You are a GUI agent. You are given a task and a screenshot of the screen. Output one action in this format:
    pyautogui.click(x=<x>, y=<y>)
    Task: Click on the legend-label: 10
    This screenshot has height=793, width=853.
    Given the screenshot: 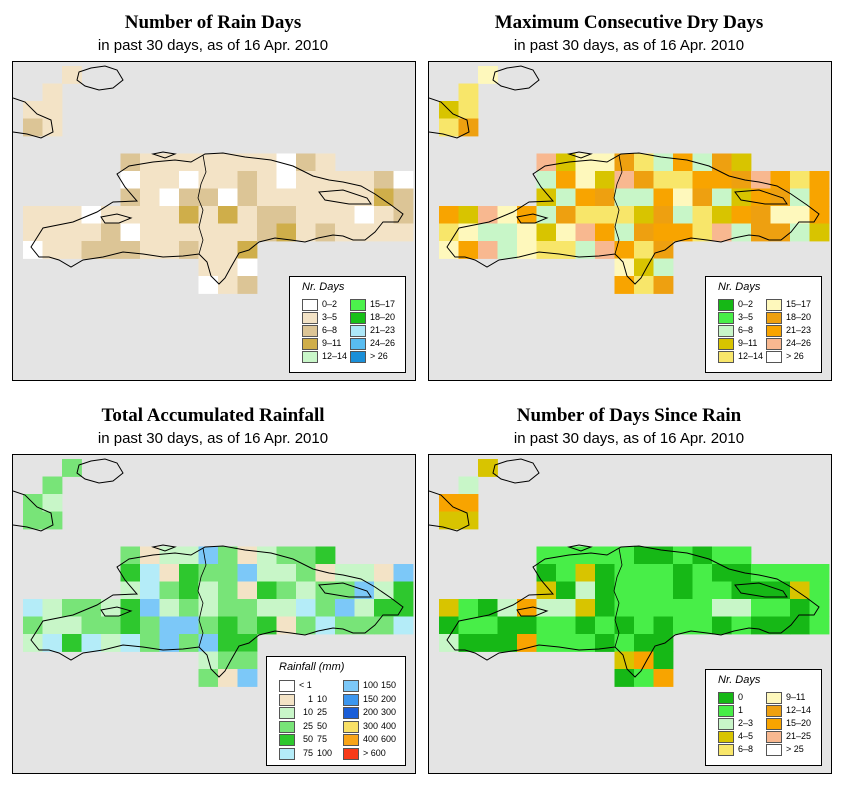 What is the action you would take?
    pyautogui.click(x=307, y=712)
    